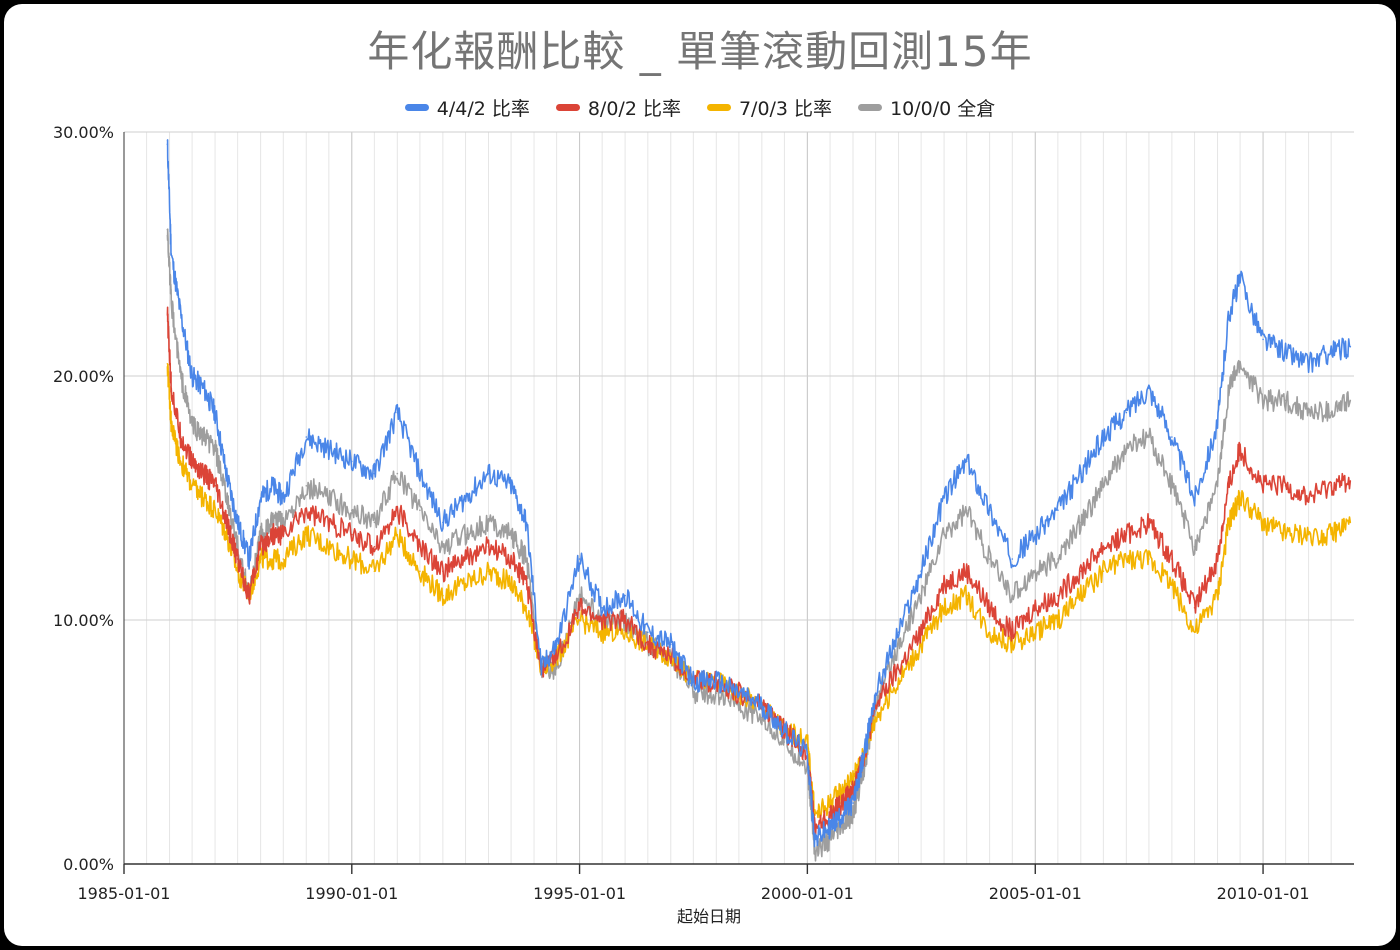 The image size is (1400, 950). Describe the element at coordinates (83, 376) in the screenshot. I see `y-tick-label: 20.00%` at that location.